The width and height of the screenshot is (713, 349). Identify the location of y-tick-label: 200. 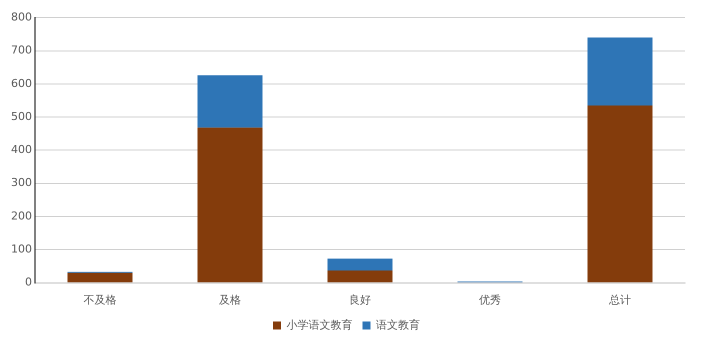
(21, 215).